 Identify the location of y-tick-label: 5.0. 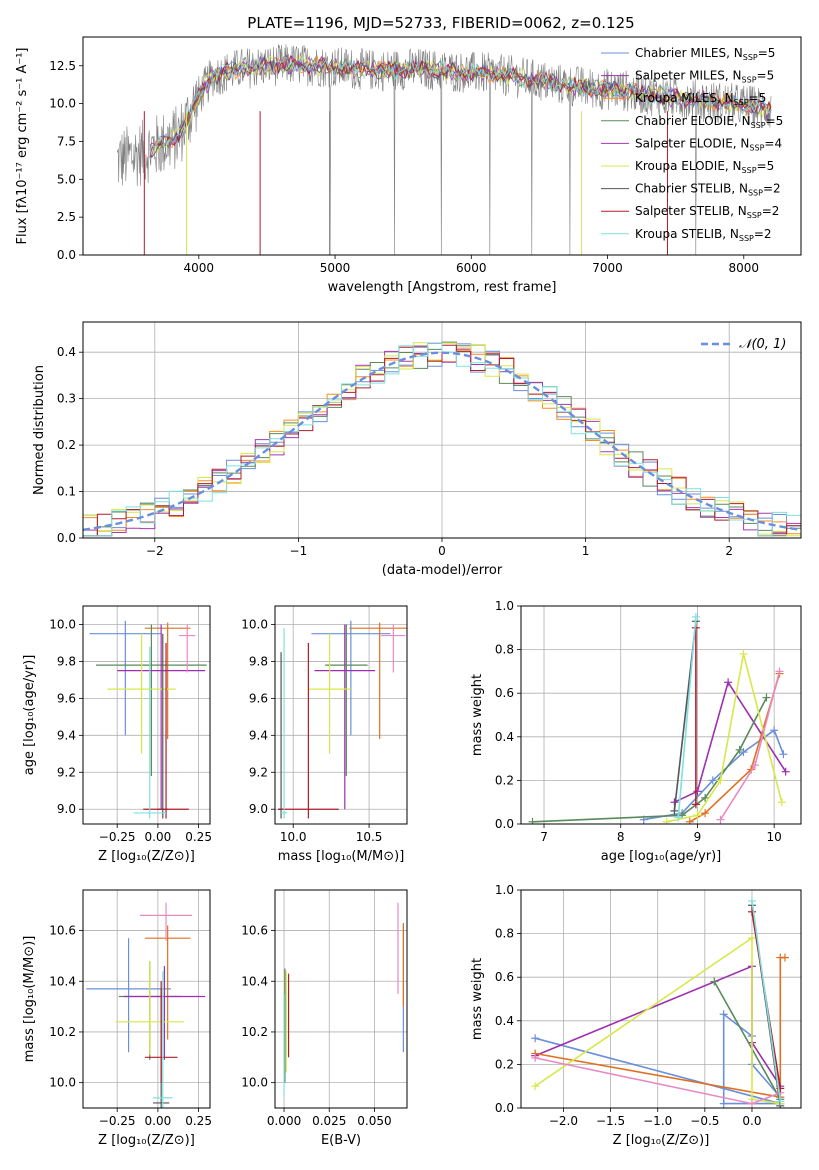
(66, 179).